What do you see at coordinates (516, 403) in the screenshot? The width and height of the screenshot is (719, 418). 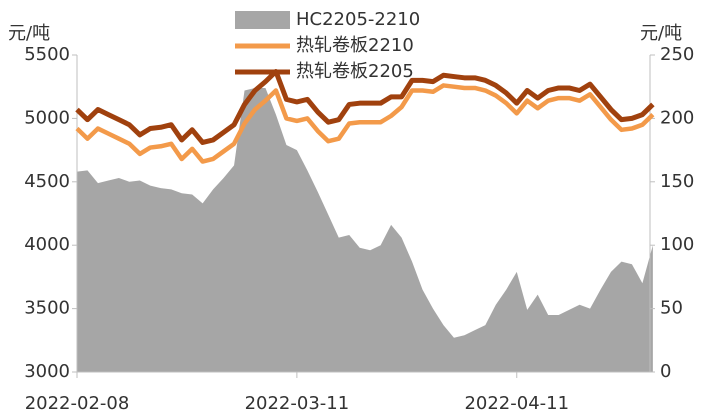 I see `x-tick-label: 2022-04-11` at bounding box center [516, 403].